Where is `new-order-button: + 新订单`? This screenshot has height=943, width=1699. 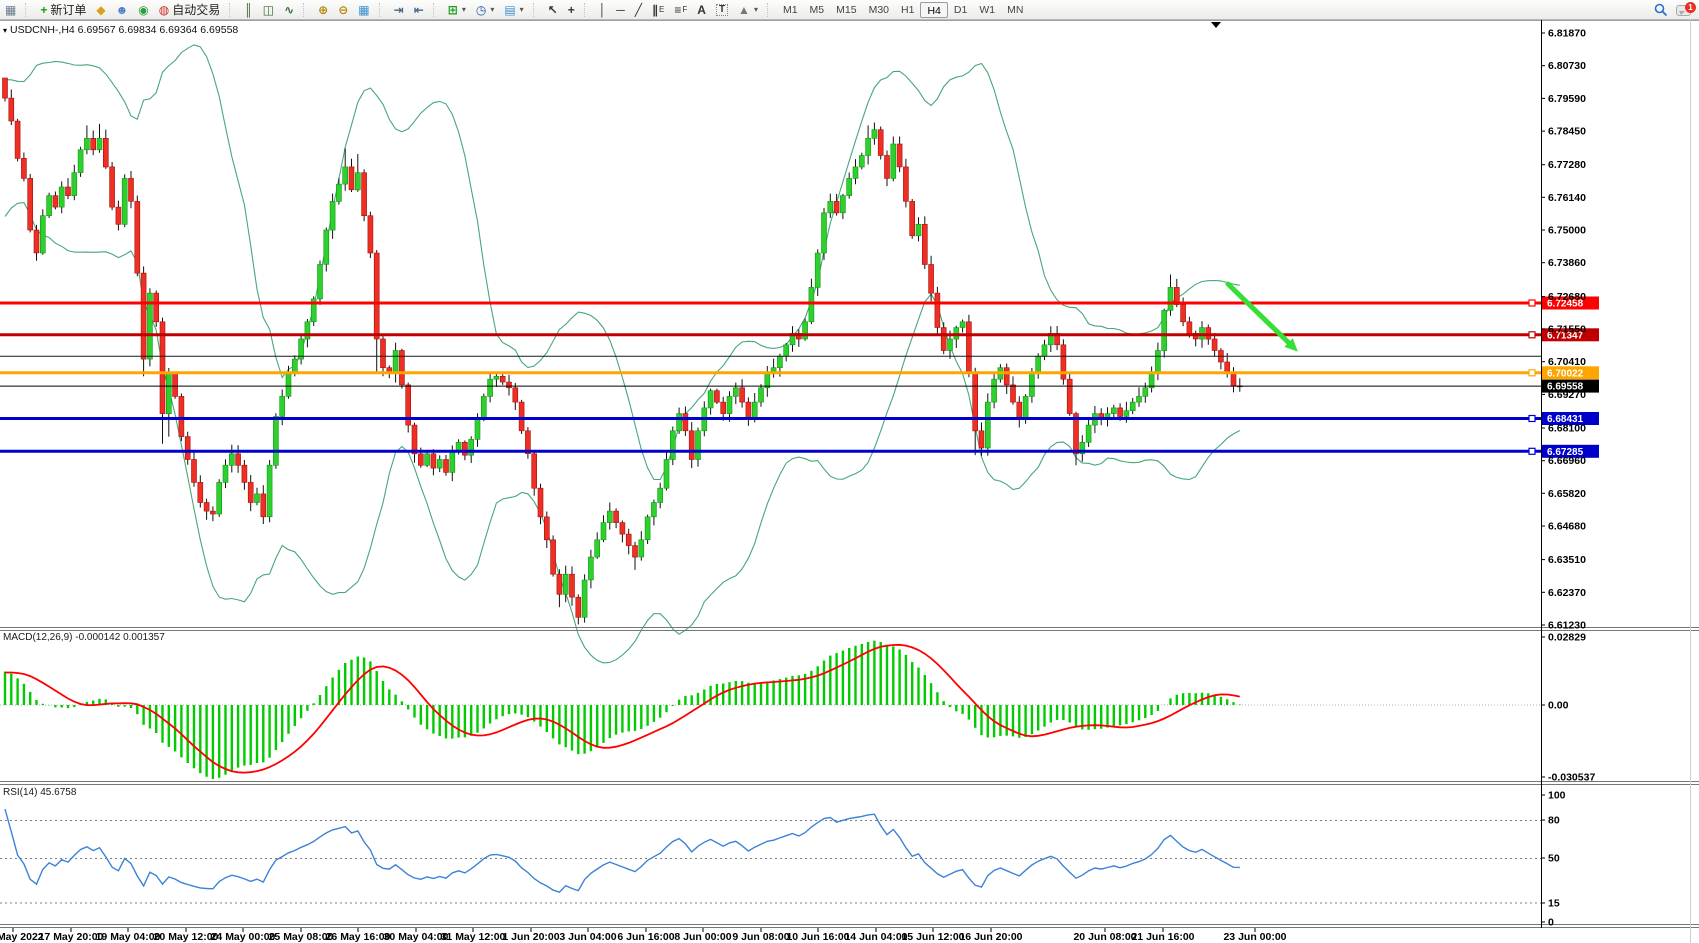 new-order-button: + 新订单 is located at coordinates (63, 9).